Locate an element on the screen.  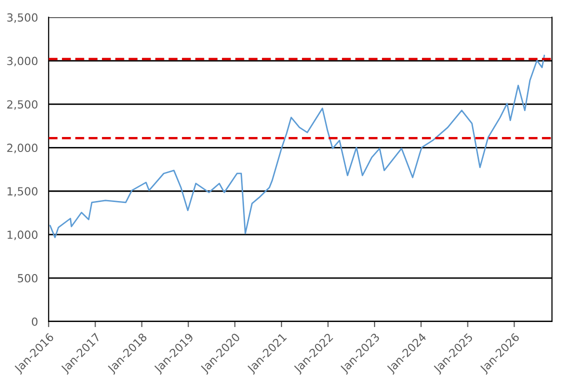
y-tick-label: 1,000 is located at coordinates (23, 235).